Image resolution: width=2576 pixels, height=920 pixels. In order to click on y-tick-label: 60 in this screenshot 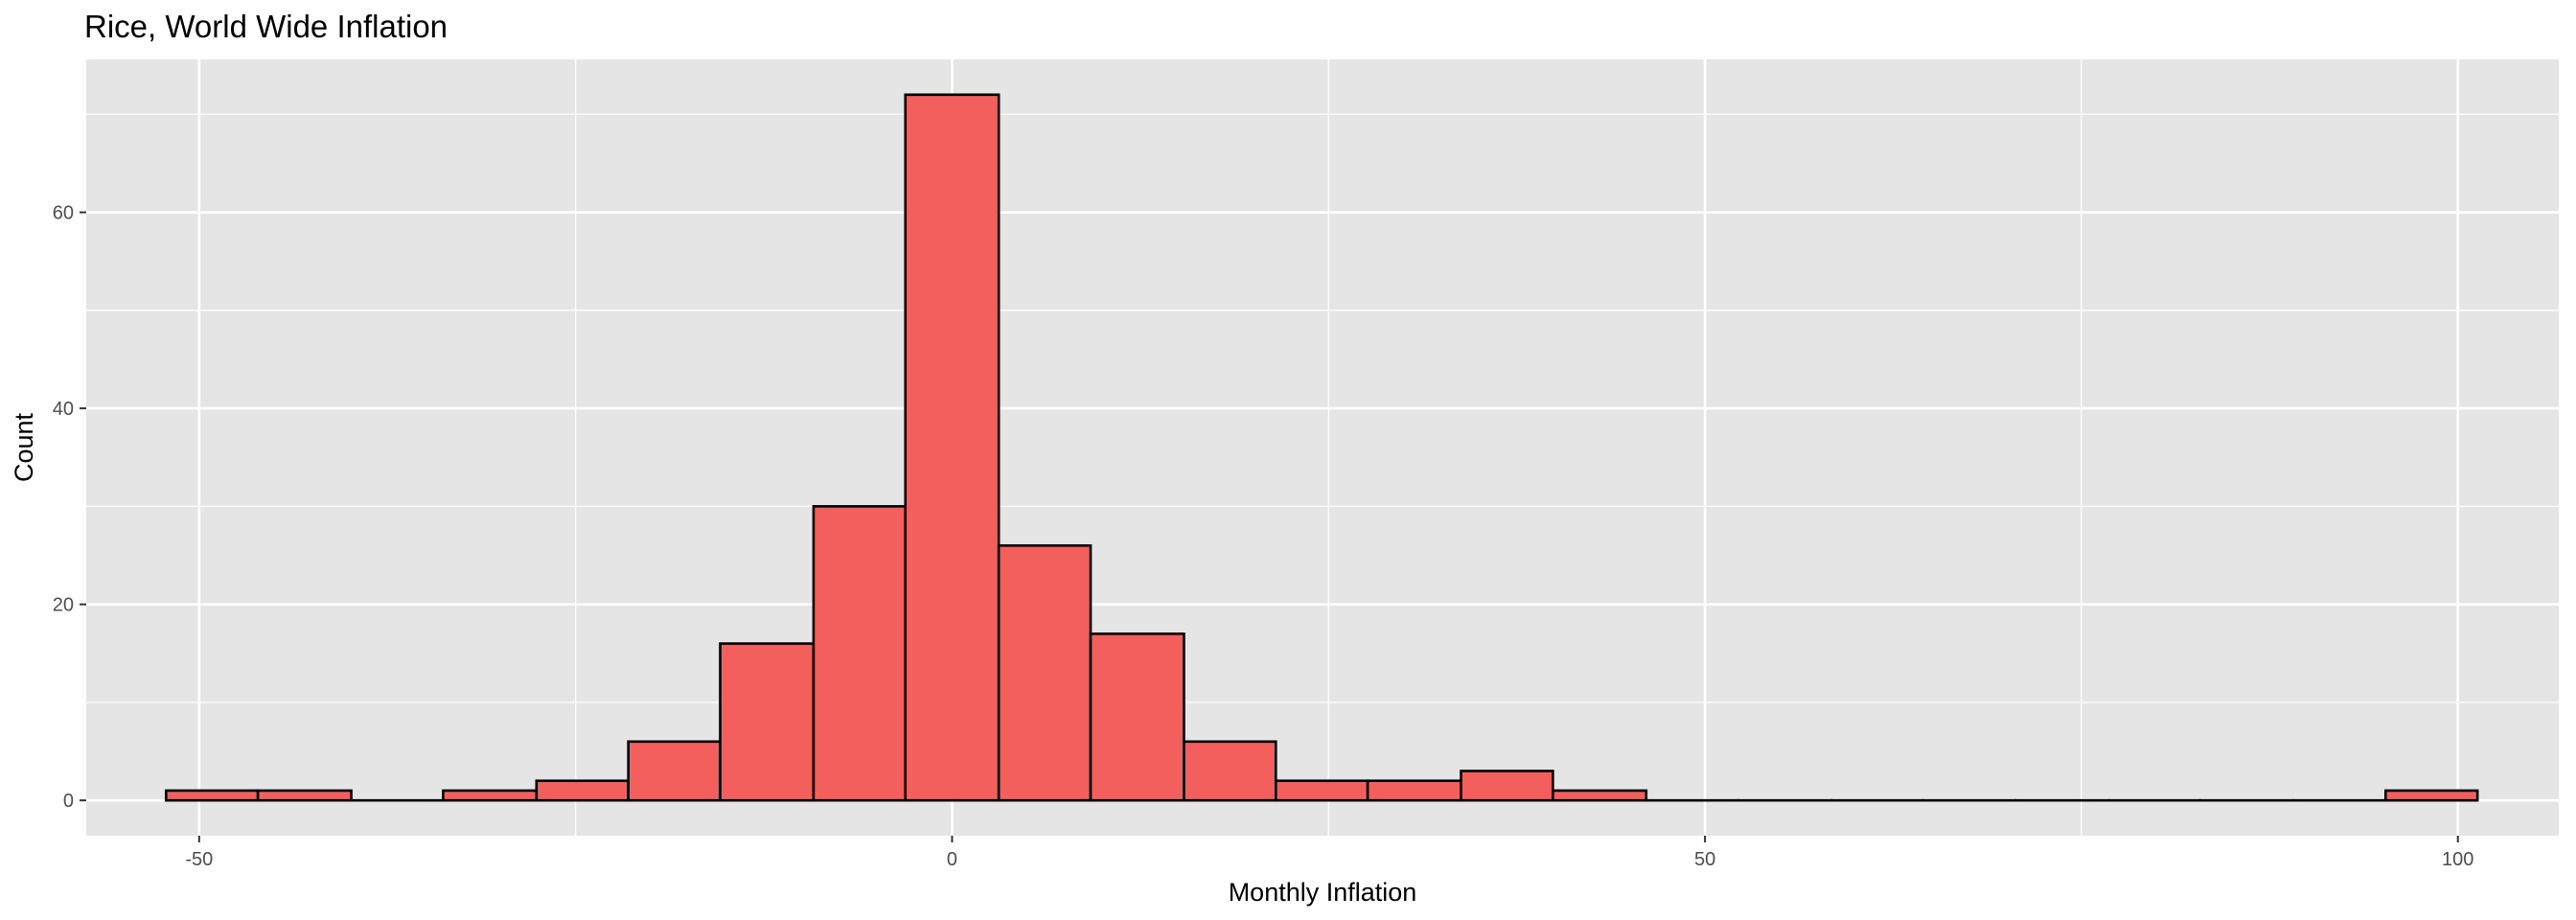, I will do `click(63, 213)`.